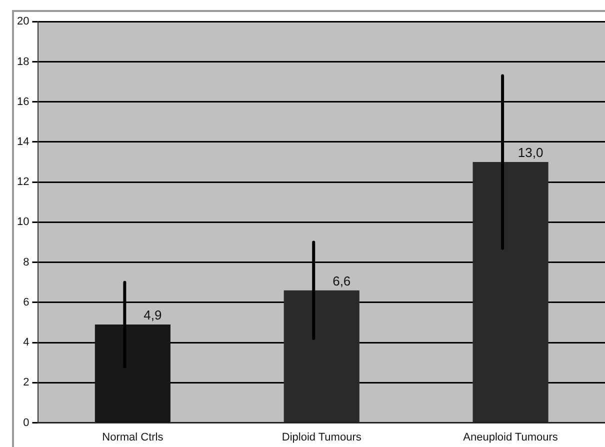 The width and height of the screenshot is (605, 447). Describe the element at coordinates (153, 315) in the screenshot. I see `data-label: 4,9` at that location.